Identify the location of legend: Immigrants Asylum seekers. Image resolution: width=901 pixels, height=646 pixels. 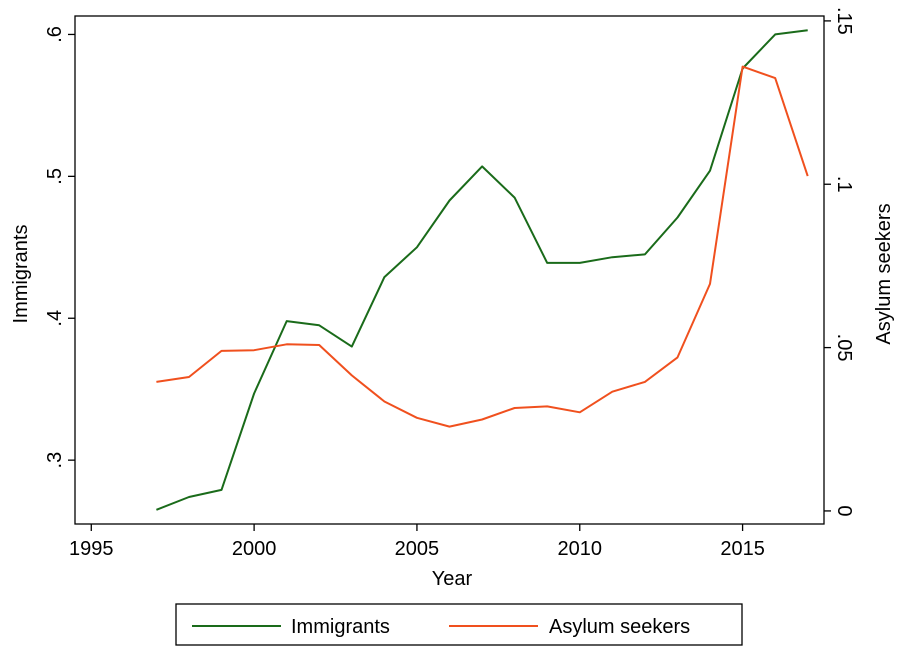
(459, 624).